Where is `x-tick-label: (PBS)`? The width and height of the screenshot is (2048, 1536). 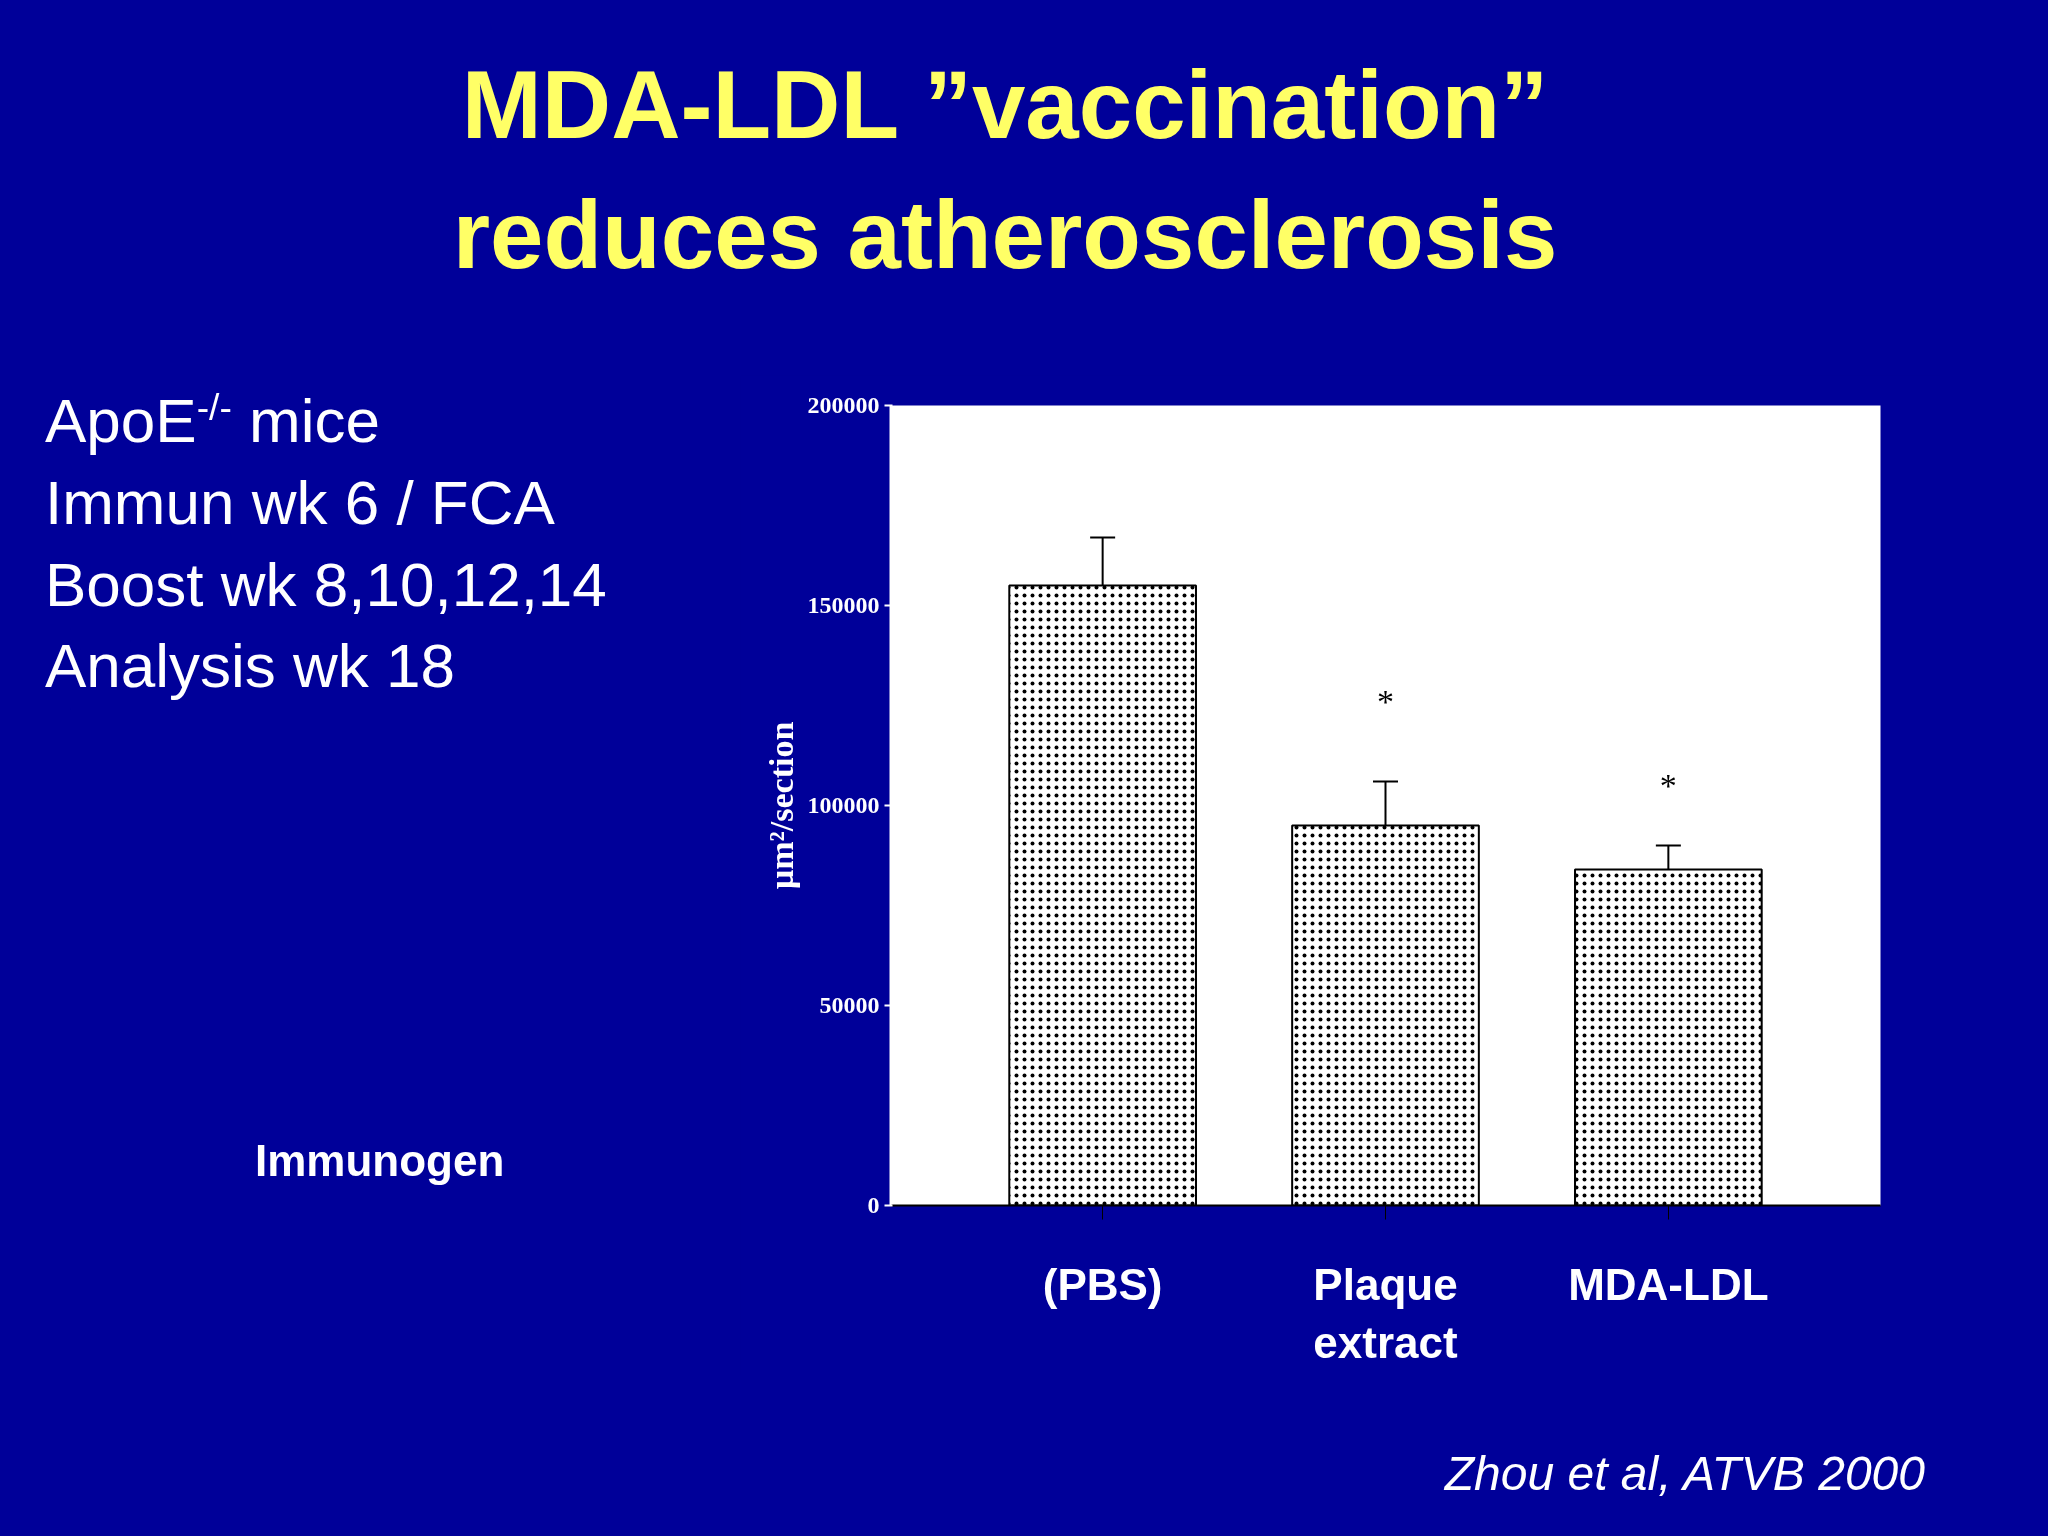 x-tick-label: (PBS) is located at coordinates (1102, 1284).